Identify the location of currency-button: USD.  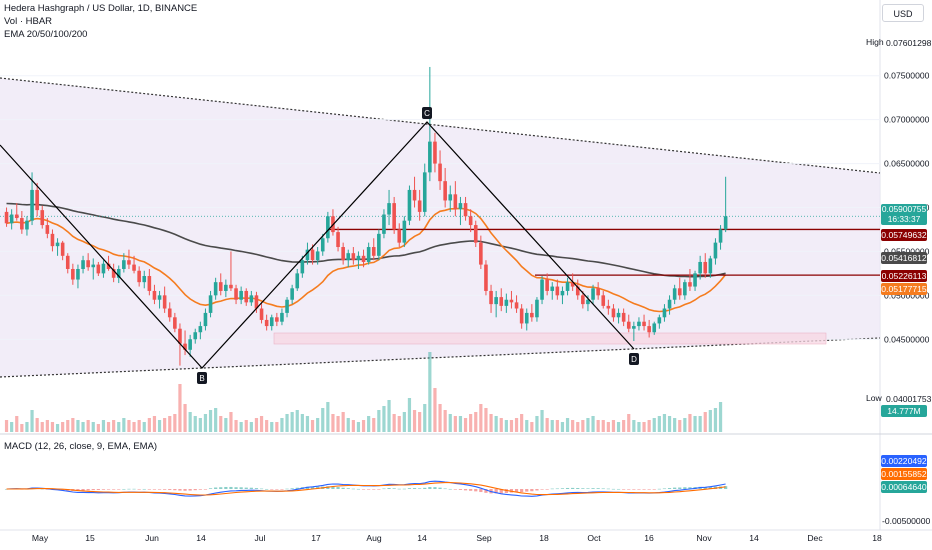
(903, 13).